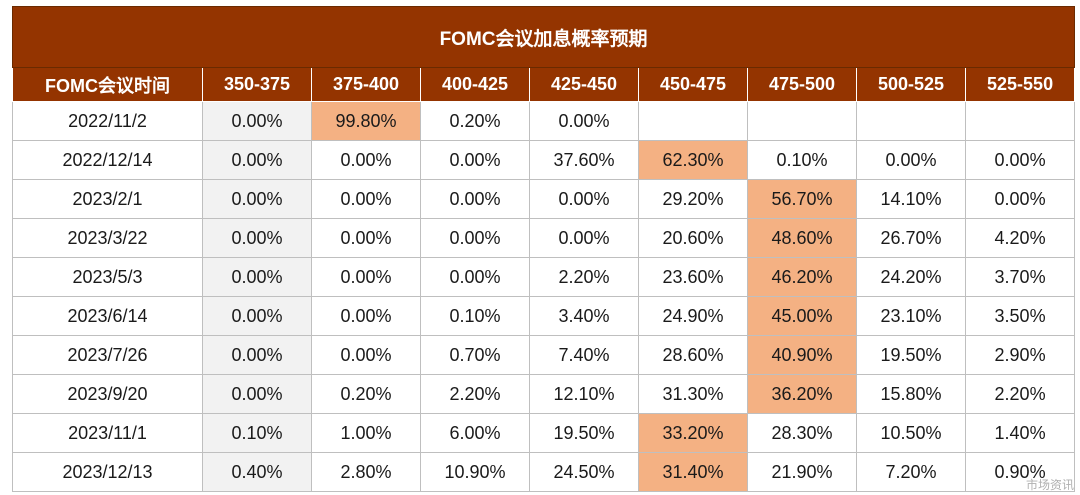 The image size is (1080, 495). Describe the element at coordinates (911, 84) in the screenshot. I see `column-header-range: 500-525` at that location.